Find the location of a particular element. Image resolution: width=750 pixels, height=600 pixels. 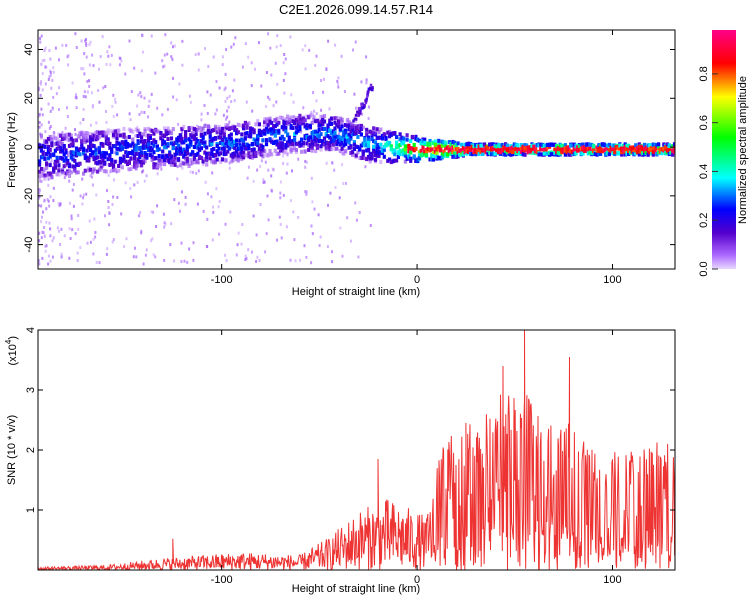

colorbar-label: Normalized spectral amplitude is located at coordinates (743, 150).